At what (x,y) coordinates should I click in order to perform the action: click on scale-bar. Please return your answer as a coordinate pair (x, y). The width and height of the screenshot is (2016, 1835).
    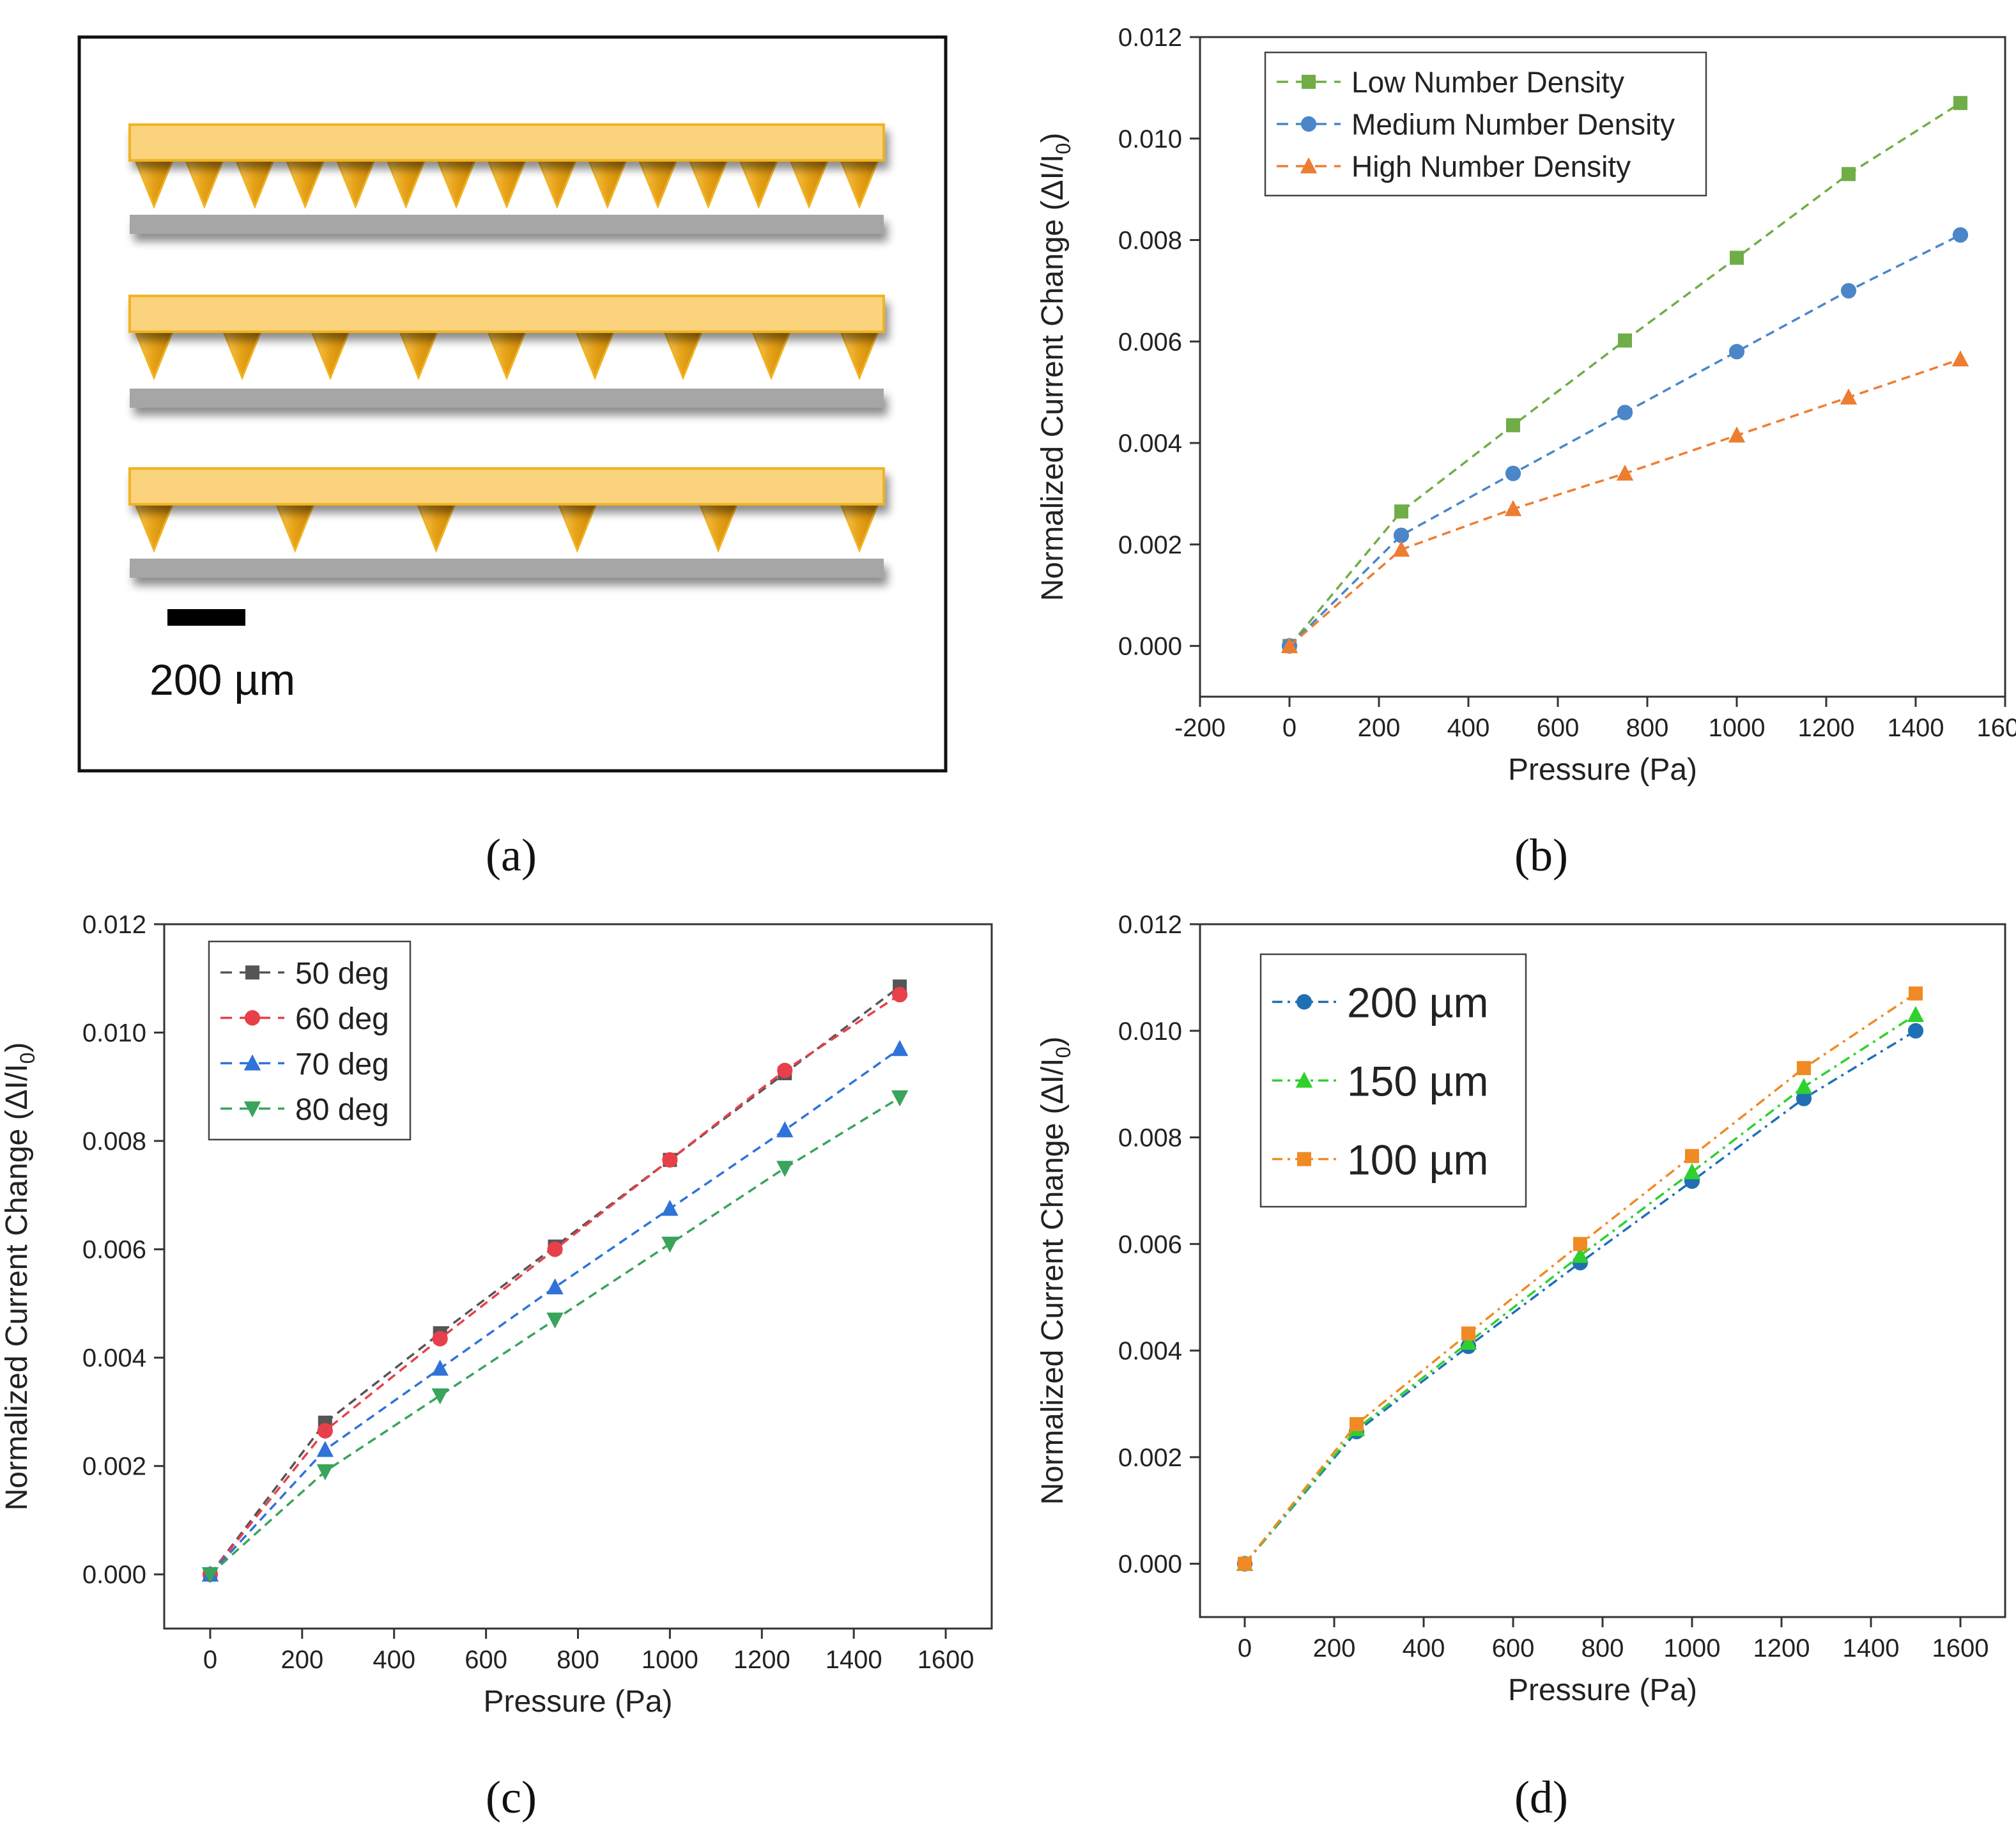
    Looking at the image, I should click on (206, 617).